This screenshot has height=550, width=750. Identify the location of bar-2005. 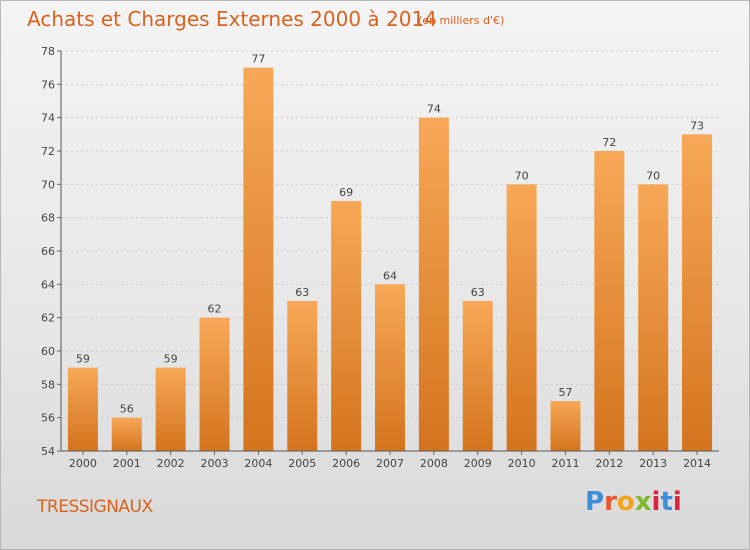
(302, 376).